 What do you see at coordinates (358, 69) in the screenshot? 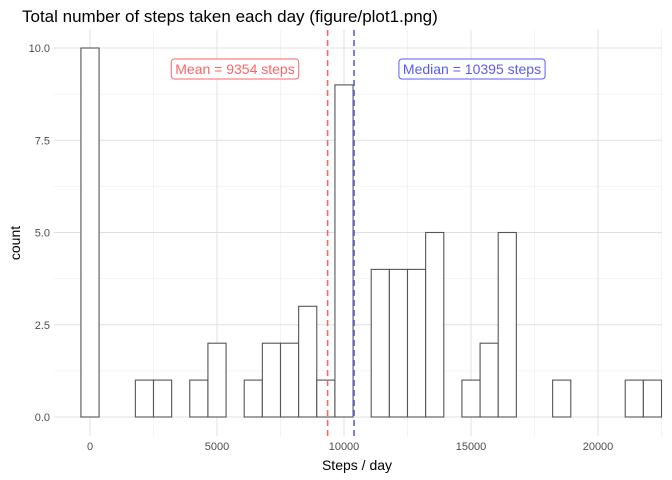
I see `annotations: Mean = 9354 steps Median = 10395 steps` at bounding box center [358, 69].